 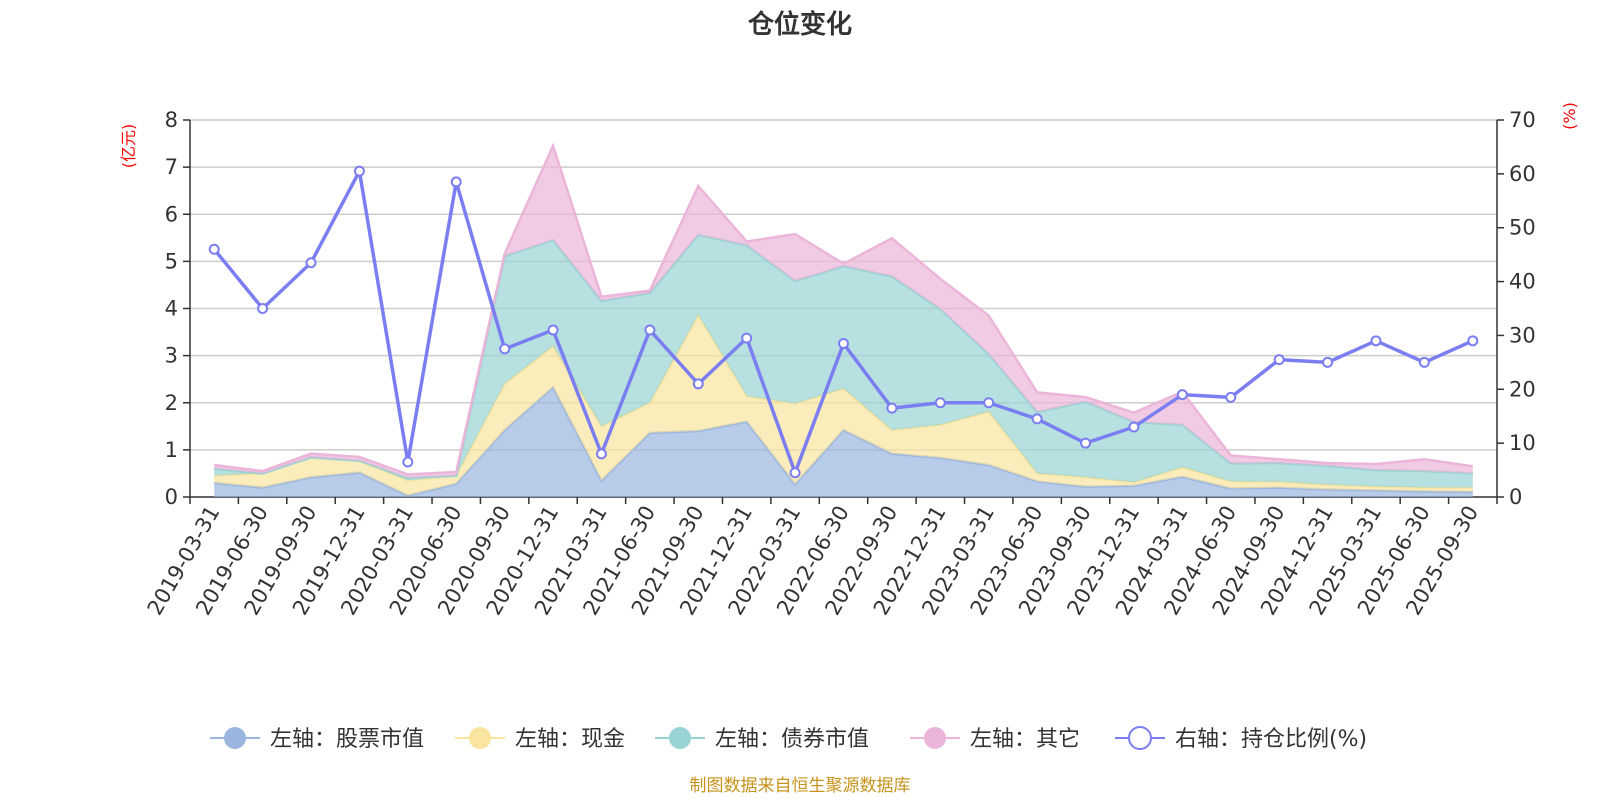 I want to click on right-tick-label: 30, so click(x=1522, y=335).